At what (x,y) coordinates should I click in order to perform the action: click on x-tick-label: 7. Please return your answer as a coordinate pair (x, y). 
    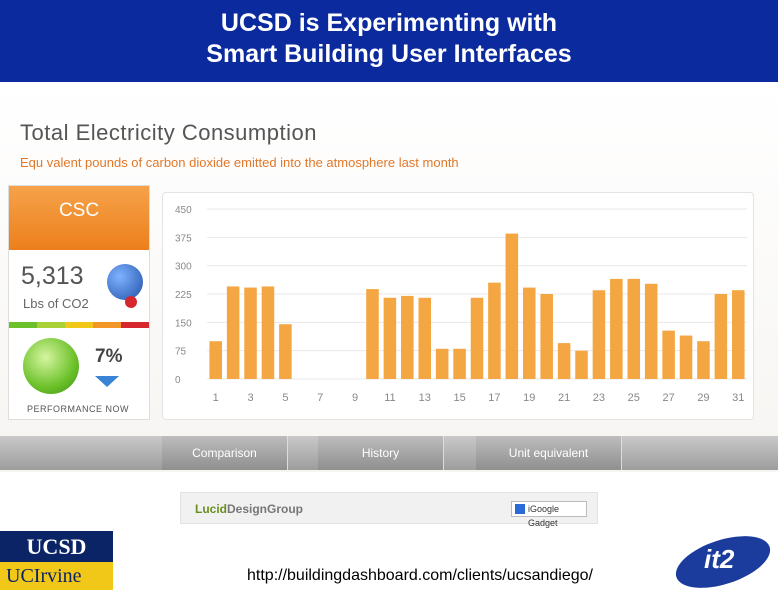
    Looking at the image, I should click on (320, 398).